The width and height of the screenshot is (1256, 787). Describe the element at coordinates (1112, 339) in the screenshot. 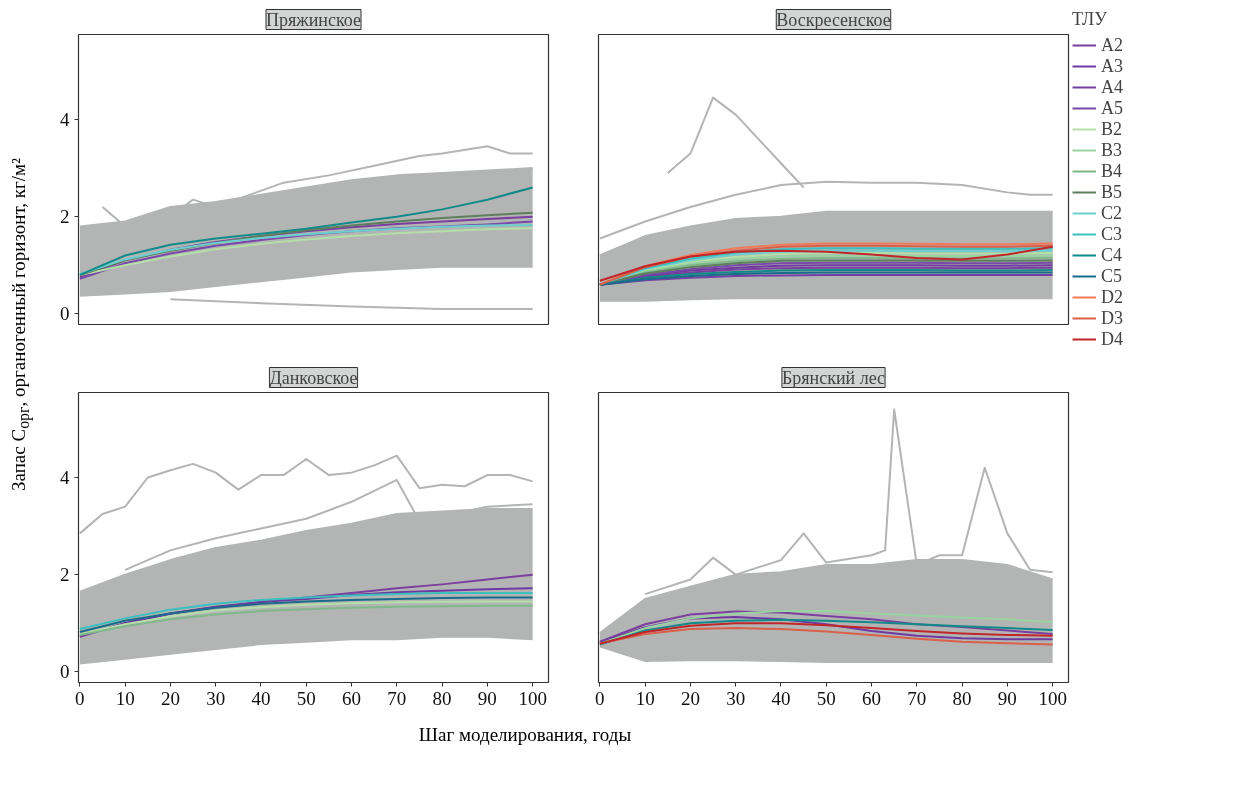

I see `legend-label: D4` at that location.